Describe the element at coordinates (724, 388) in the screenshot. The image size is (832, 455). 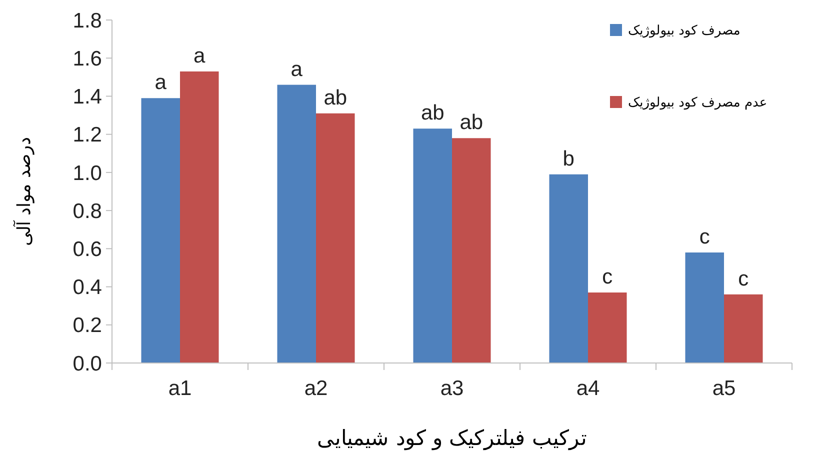
I see `x-tick-label: a5` at that location.